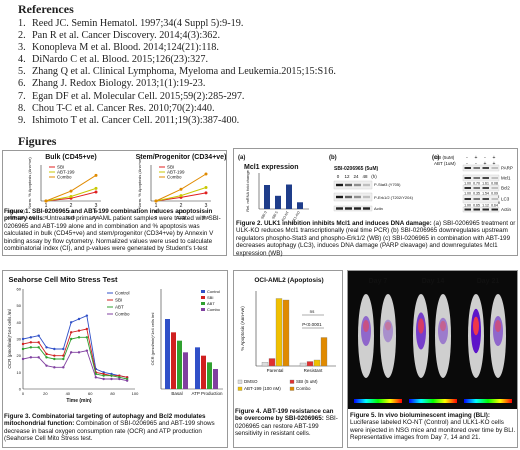 This screenshot has width=520, height=450. I want to click on blot-b-hour: 48, so click(365, 176).